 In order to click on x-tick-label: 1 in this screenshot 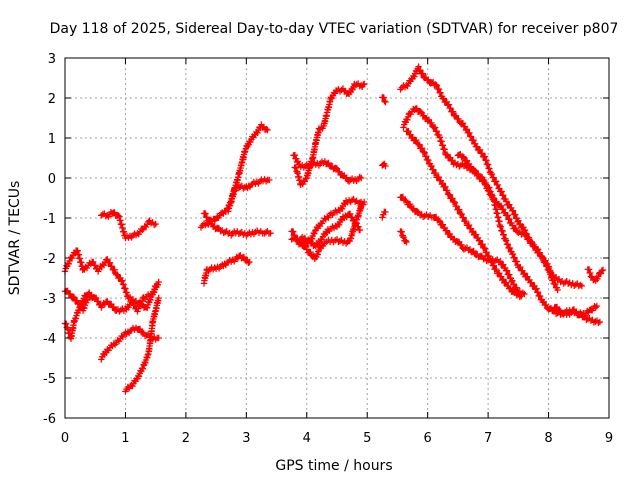, I will do `click(125, 438)`.